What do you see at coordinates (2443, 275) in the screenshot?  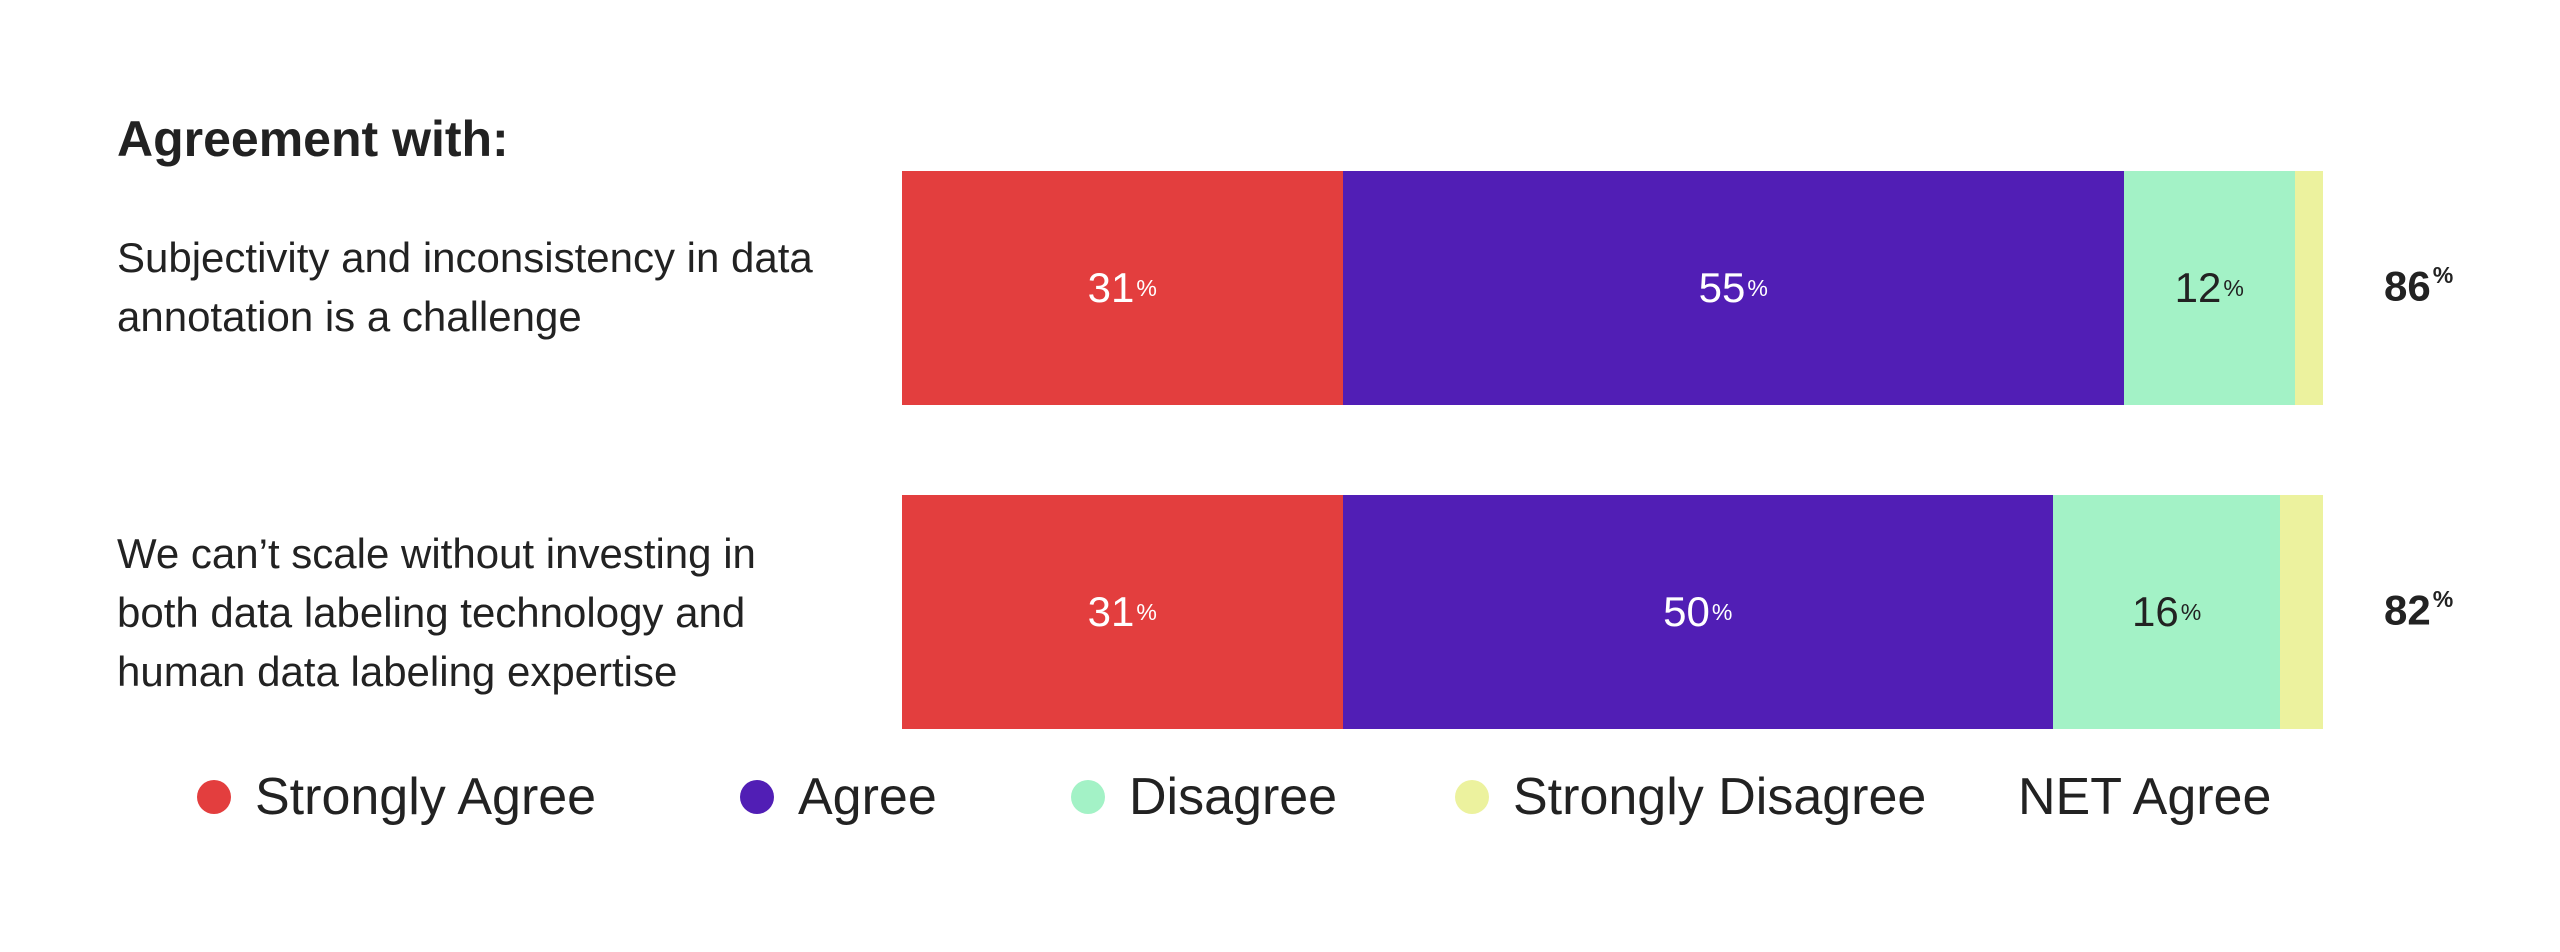 I see `net-agree-unit-1: %` at bounding box center [2443, 275].